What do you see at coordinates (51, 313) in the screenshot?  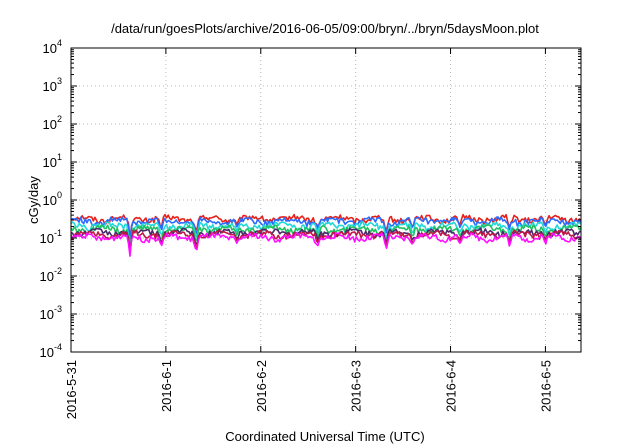 I see `y-tick-label: 10⁻³` at bounding box center [51, 313].